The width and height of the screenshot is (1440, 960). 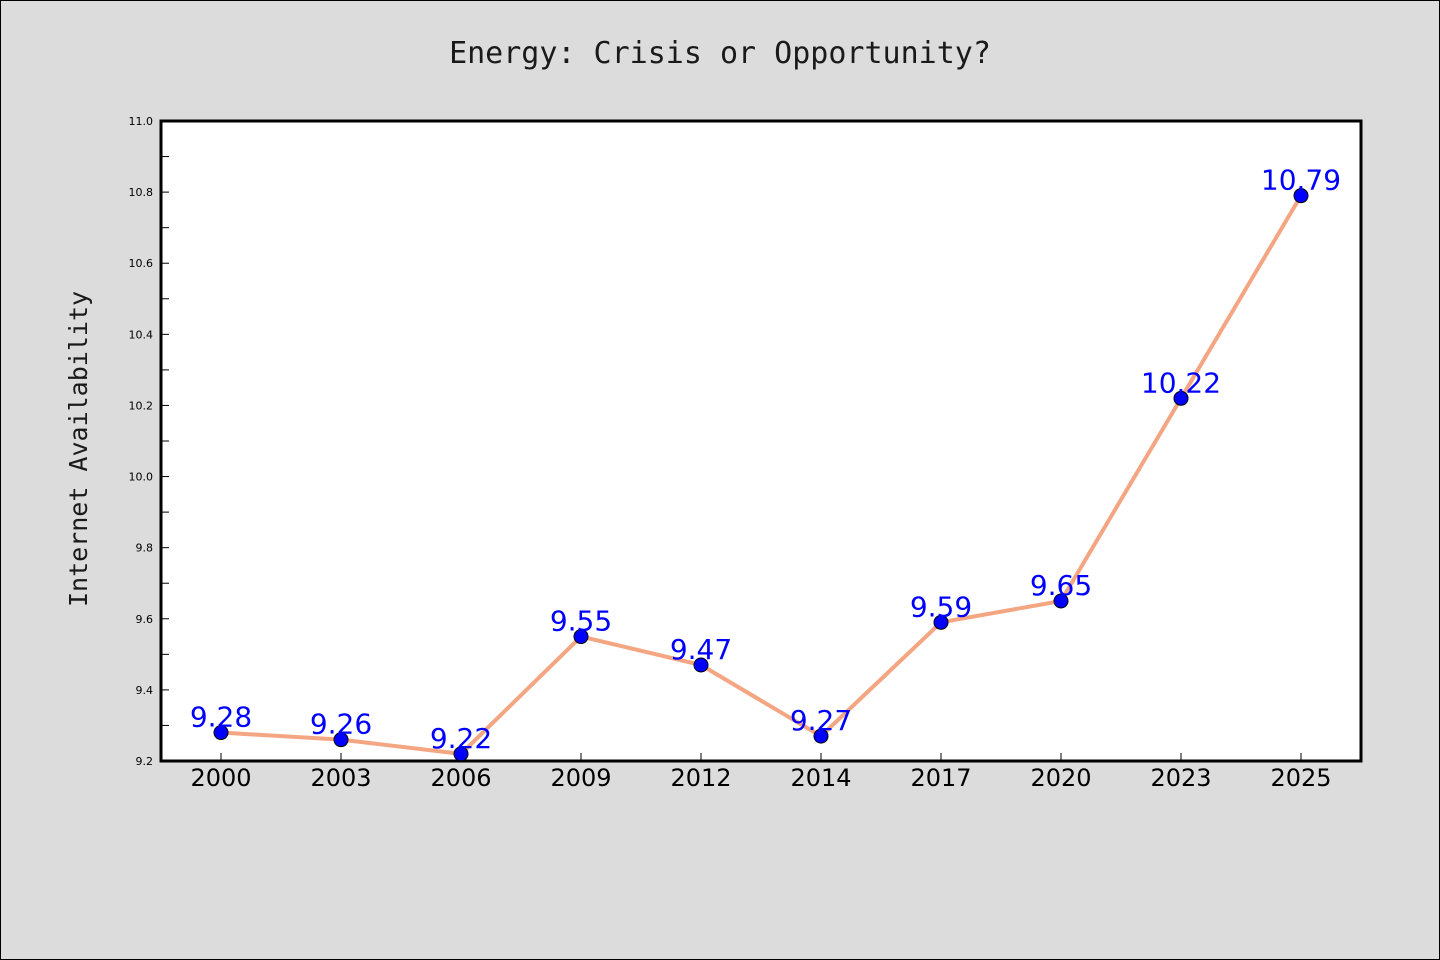 I want to click on data-point-label: 9.55, so click(x=581, y=621).